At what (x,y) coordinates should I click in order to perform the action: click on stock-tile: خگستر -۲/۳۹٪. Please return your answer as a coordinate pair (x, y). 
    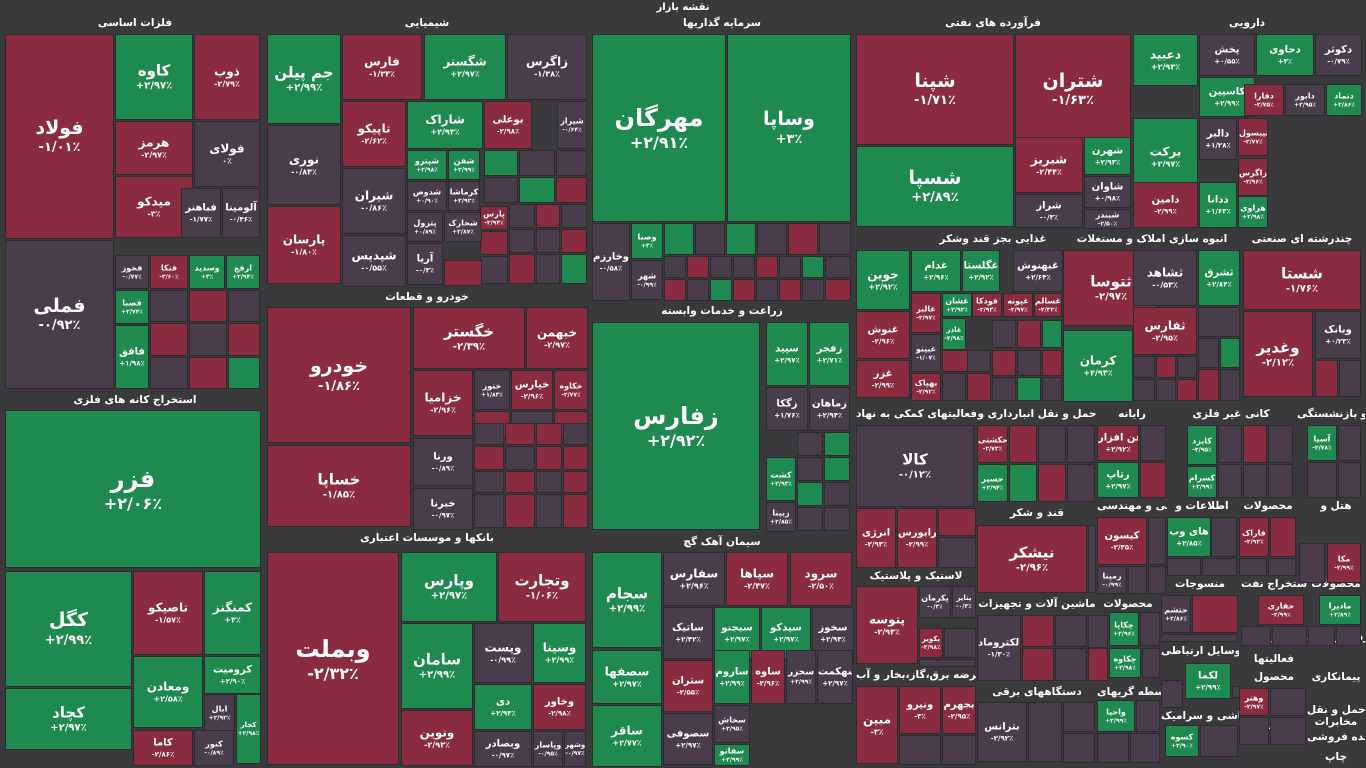
    Looking at the image, I should click on (469, 338).